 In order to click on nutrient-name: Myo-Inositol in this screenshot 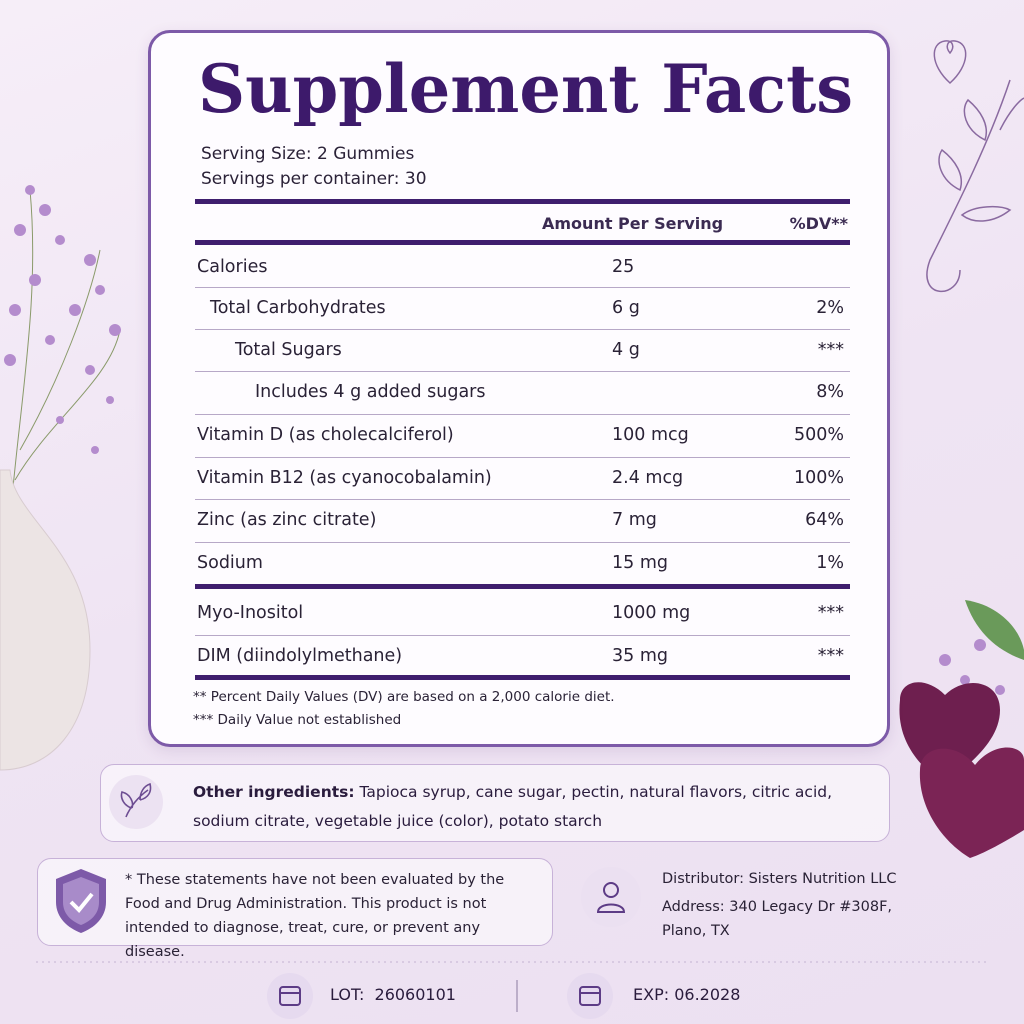, I will do `click(250, 613)`.